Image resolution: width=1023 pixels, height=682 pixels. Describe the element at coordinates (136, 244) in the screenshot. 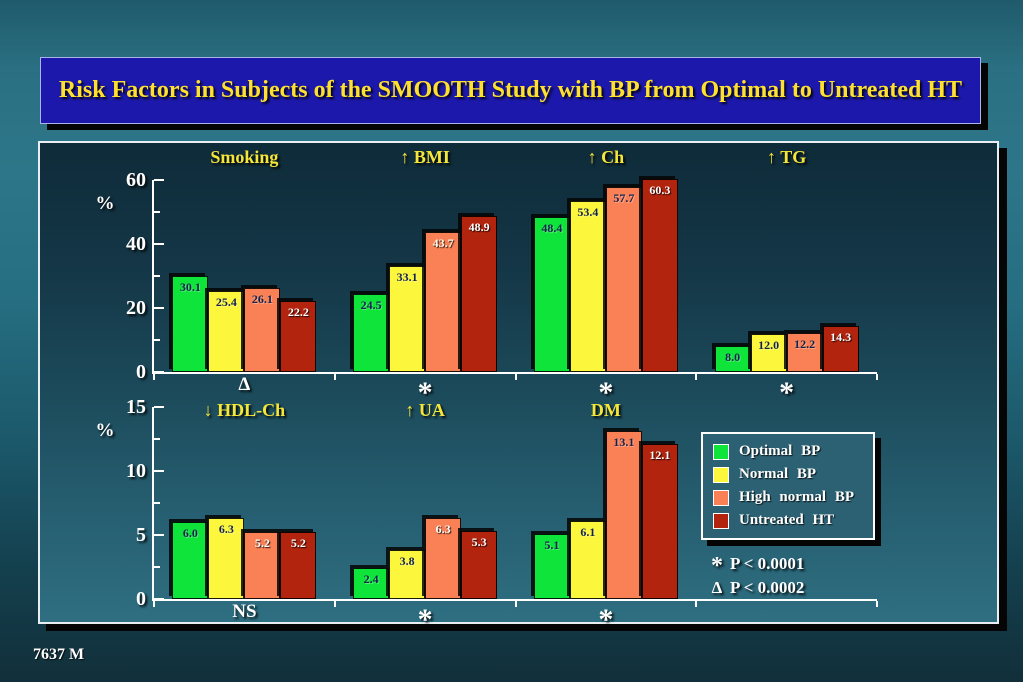

I see `y-tick-label: 40` at that location.